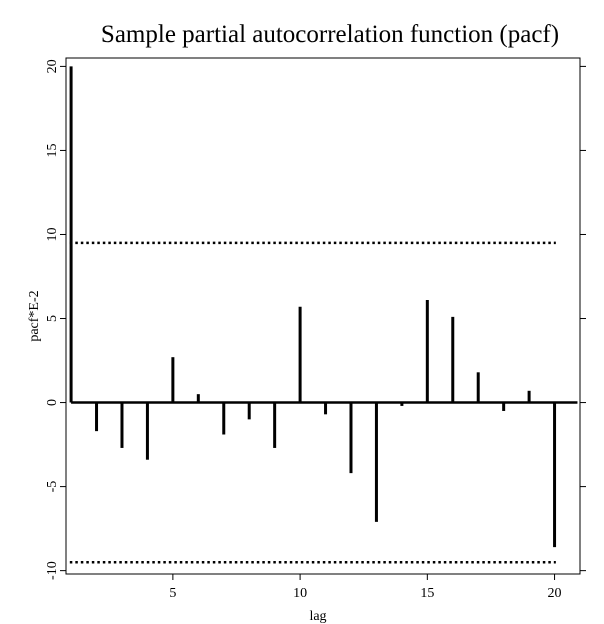 This screenshot has height=624, width=604. I want to click on y-axis-label: pacf*E-2, so click(34, 315).